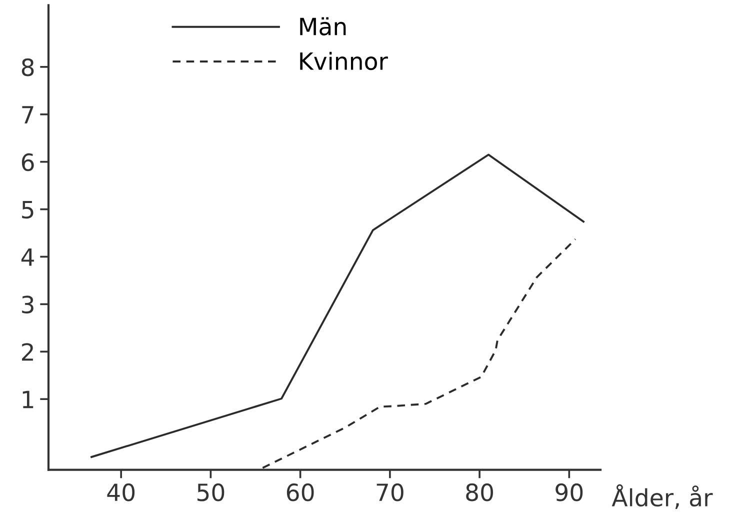  I want to click on y-tick-label: 5, so click(28, 210).